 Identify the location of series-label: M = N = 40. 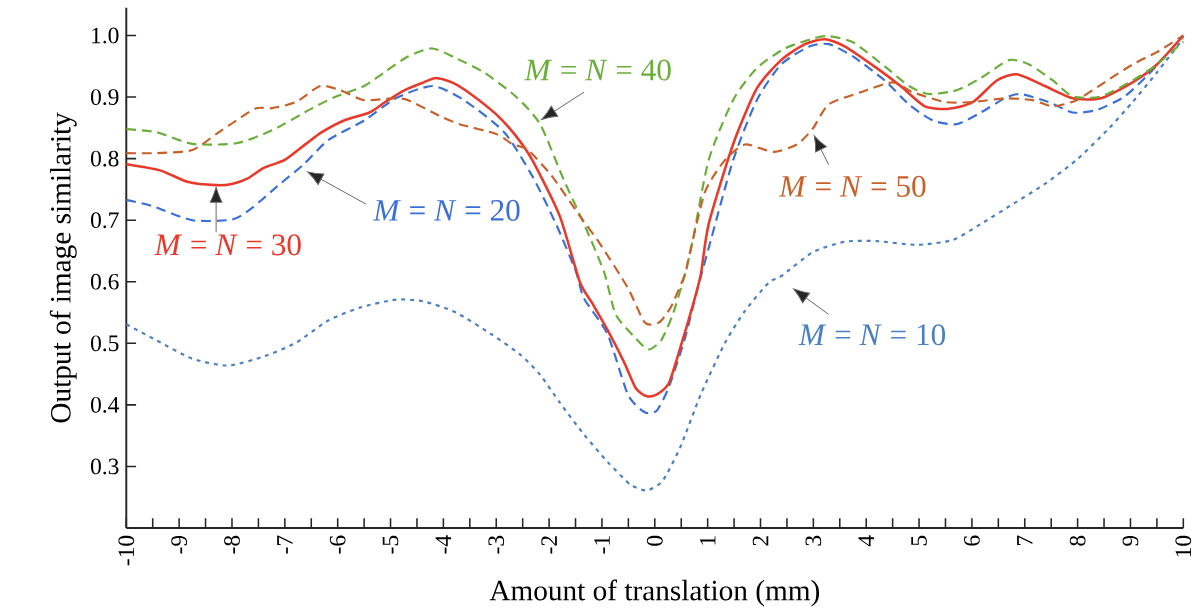
(597, 70).